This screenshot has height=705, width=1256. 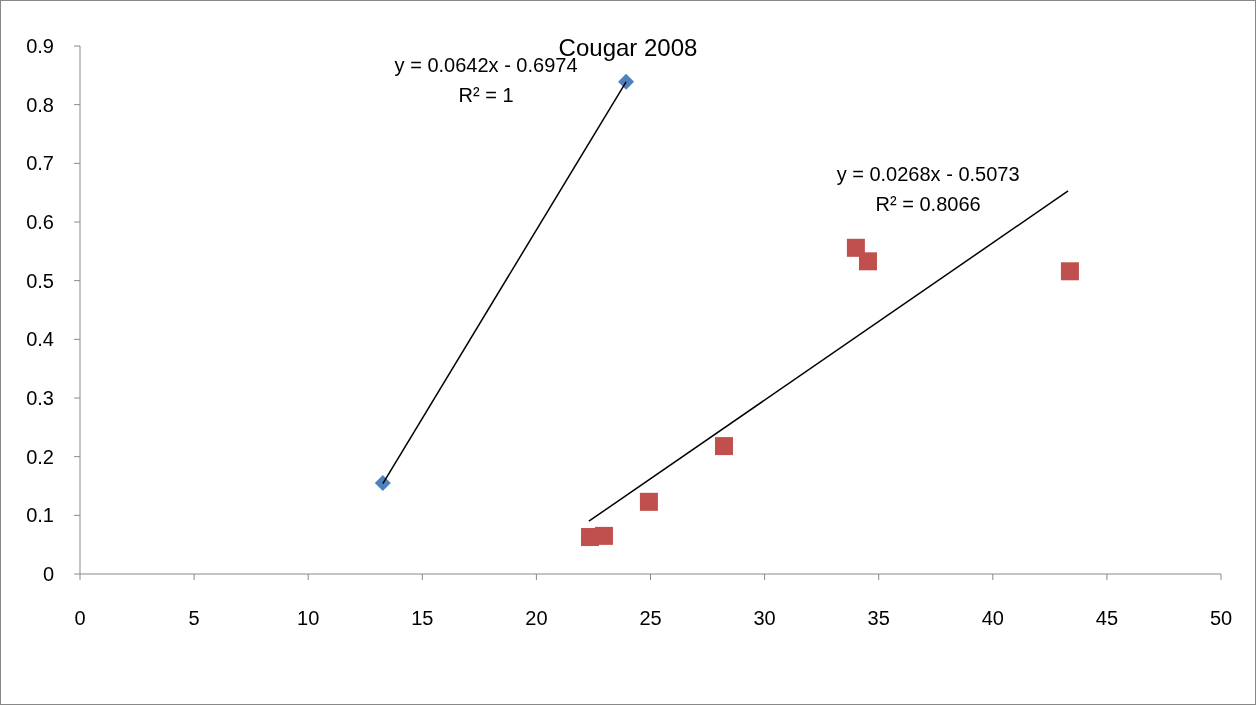 I want to click on y-tick-label: 0.5, so click(x=40, y=280).